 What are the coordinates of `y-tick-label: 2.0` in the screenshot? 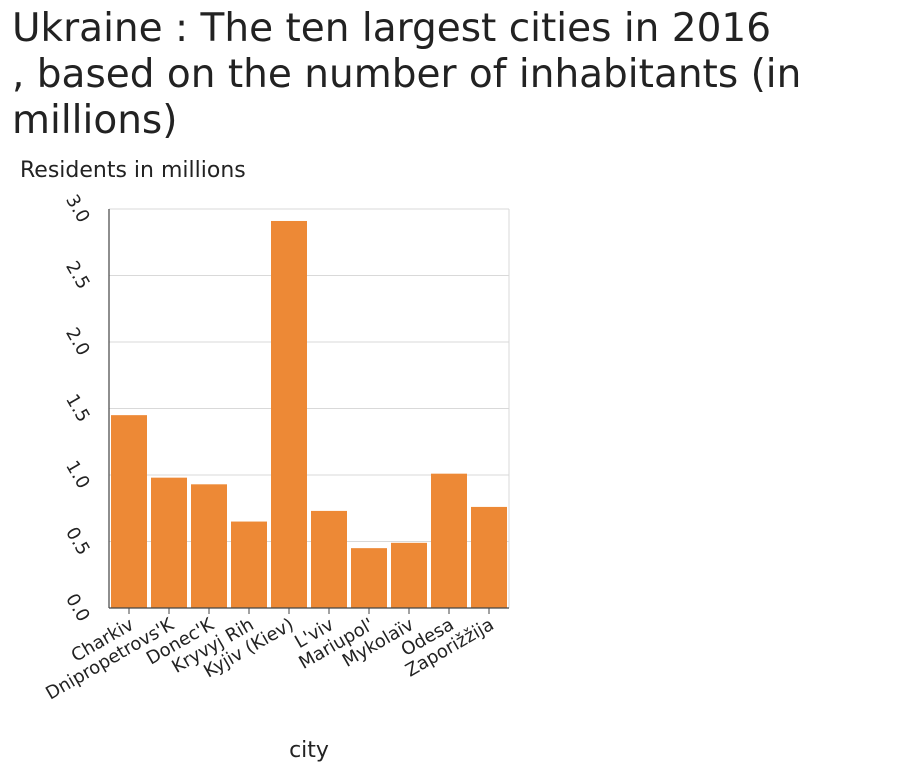 It's located at (77, 341).